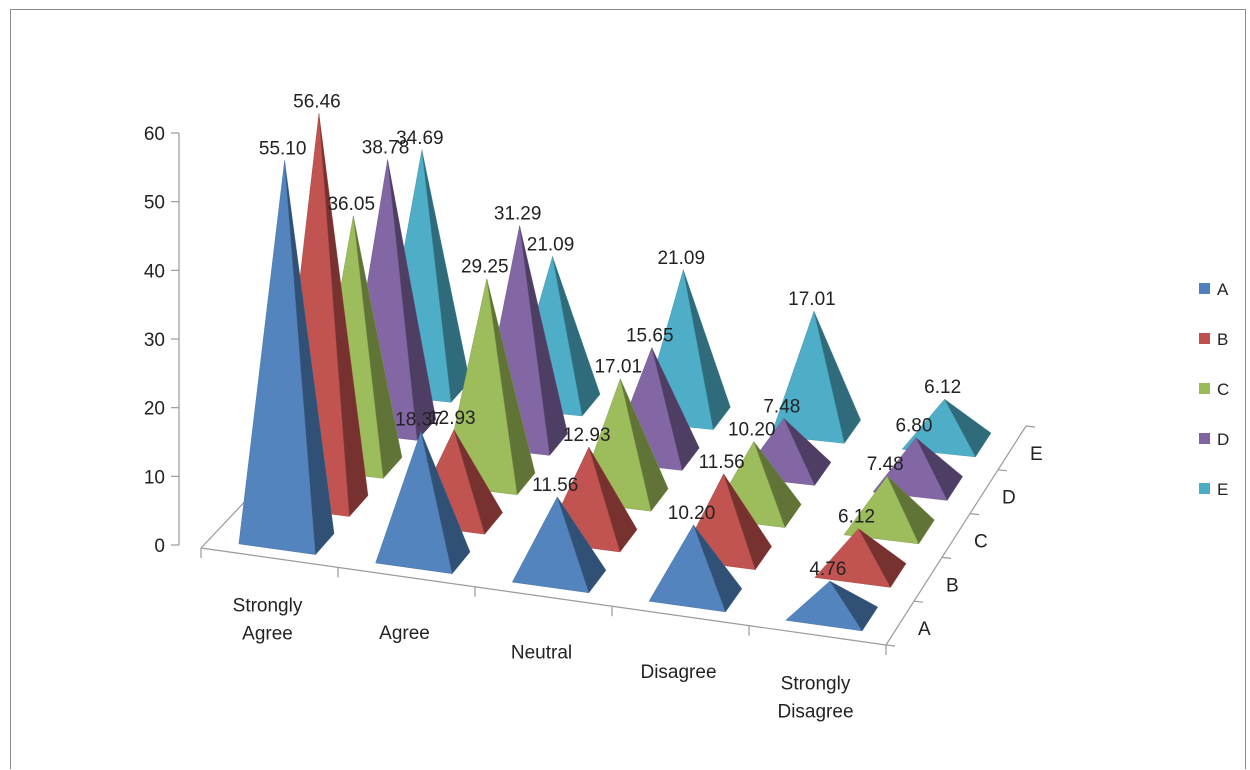 This screenshot has height=770, width=1250. Describe the element at coordinates (1222, 339) in the screenshot. I see `legend-label: B` at that location.